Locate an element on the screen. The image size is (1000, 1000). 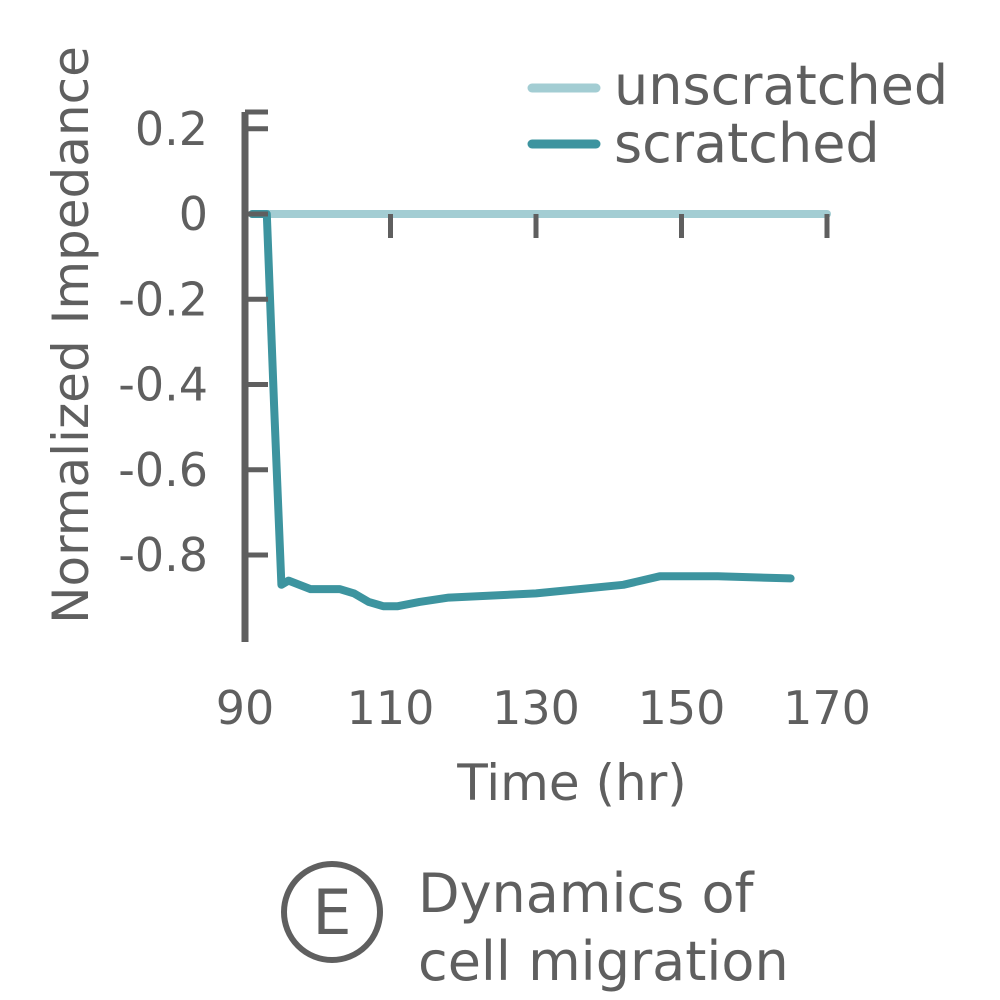
y-tick-label: -0.2 is located at coordinates (163, 299).